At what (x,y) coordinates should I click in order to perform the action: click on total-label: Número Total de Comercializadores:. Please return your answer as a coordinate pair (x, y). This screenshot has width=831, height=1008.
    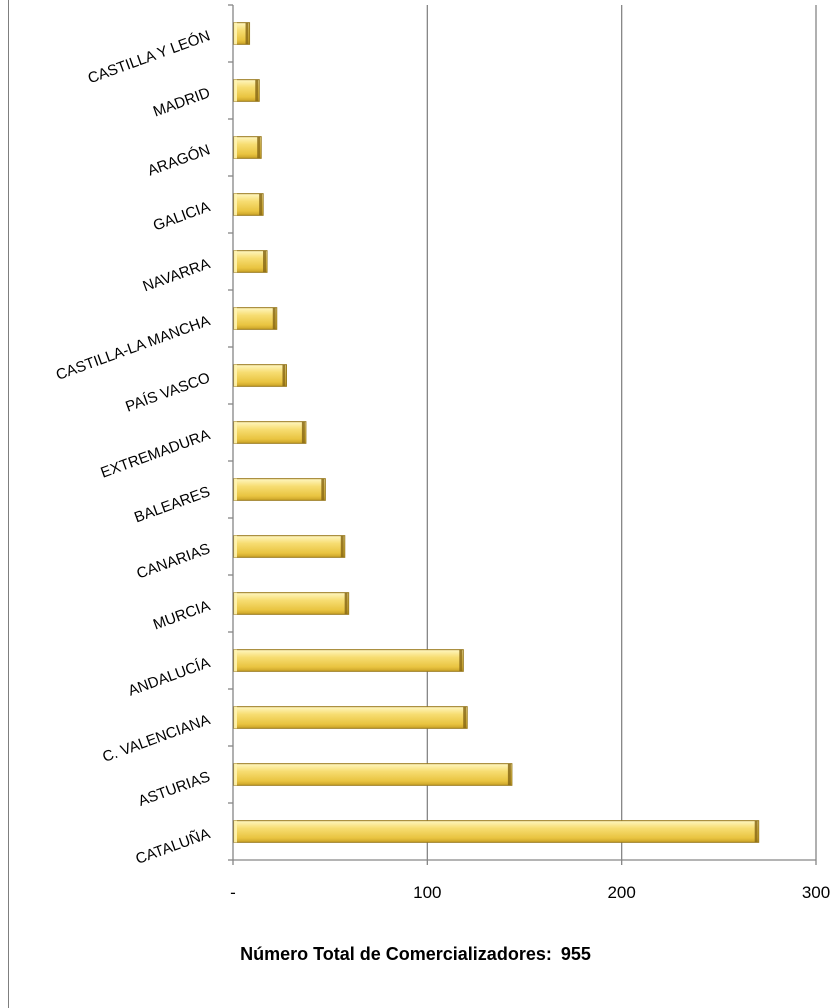
    Looking at the image, I should click on (396, 954).